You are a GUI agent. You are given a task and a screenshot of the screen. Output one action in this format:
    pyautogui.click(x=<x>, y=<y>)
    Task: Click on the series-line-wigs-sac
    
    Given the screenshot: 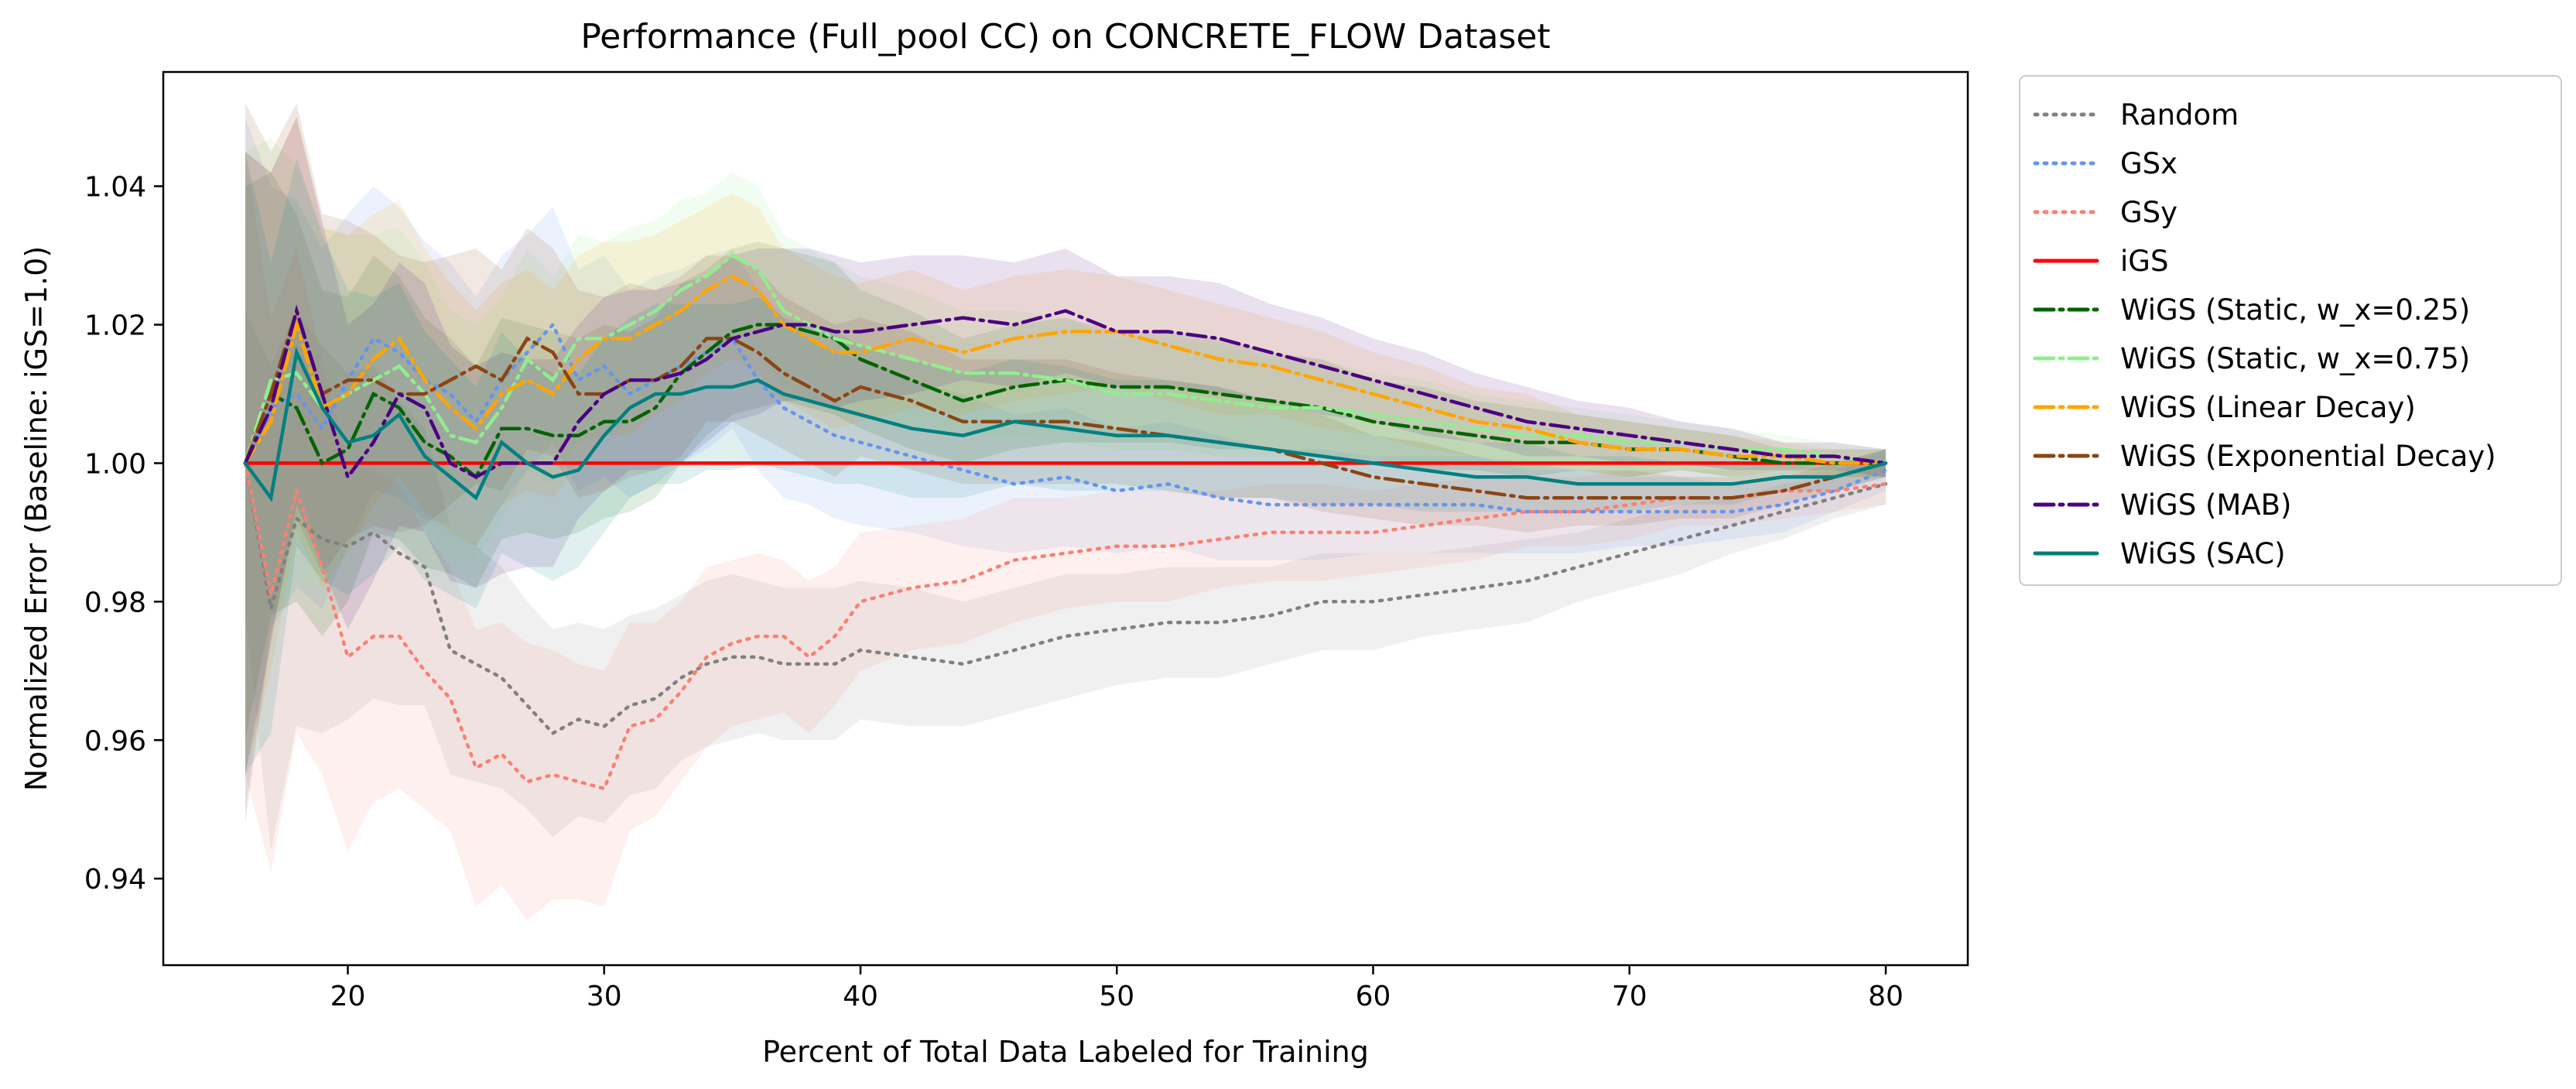 What is the action you would take?
    pyautogui.click(x=1065, y=424)
    